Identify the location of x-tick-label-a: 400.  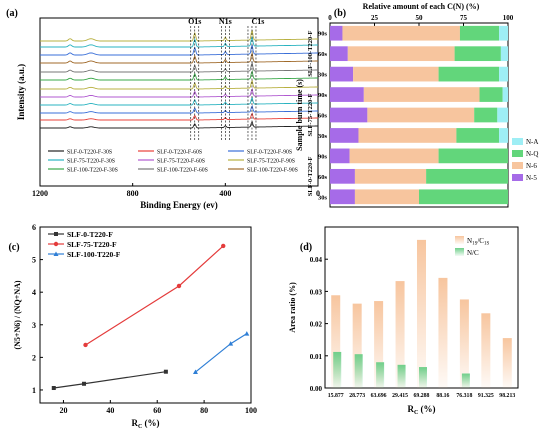
(225, 193).